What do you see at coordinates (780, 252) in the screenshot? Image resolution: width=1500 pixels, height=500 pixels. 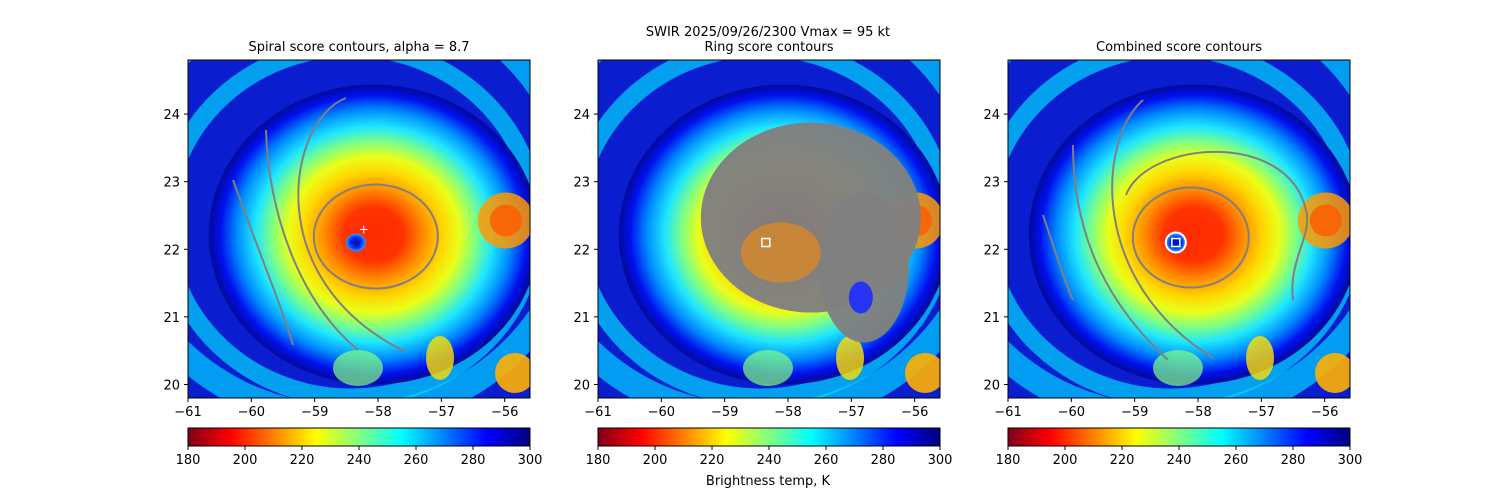 I see `ring-warm-core` at bounding box center [780, 252].